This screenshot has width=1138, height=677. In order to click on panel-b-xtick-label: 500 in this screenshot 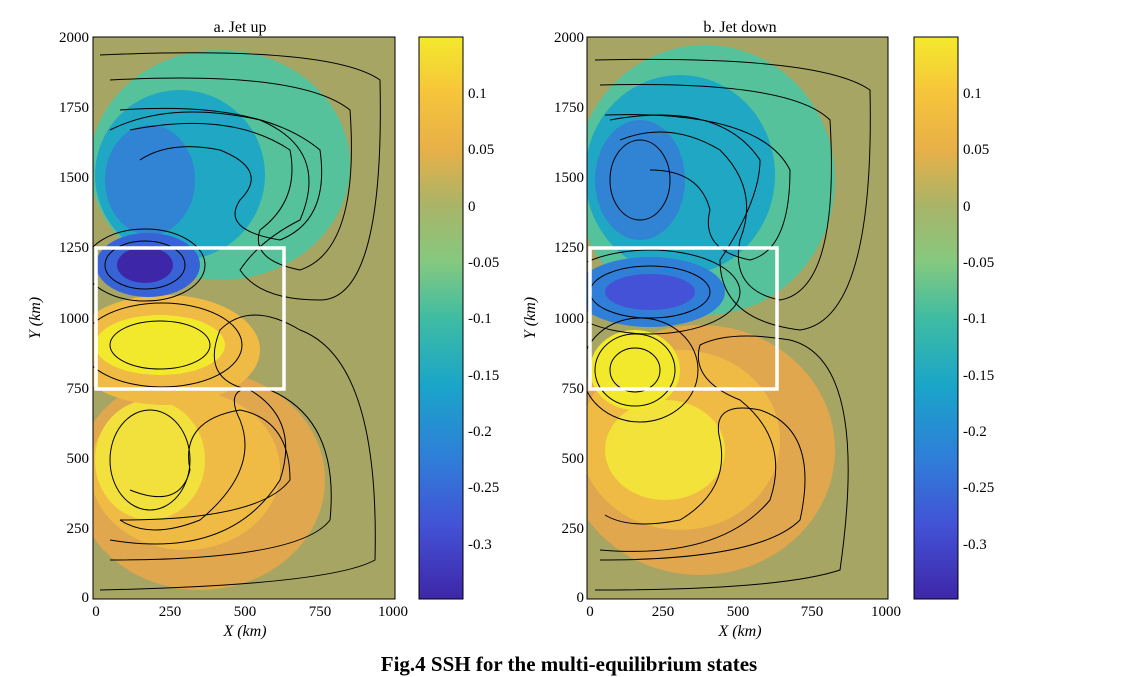, I will do `click(738, 612)`.